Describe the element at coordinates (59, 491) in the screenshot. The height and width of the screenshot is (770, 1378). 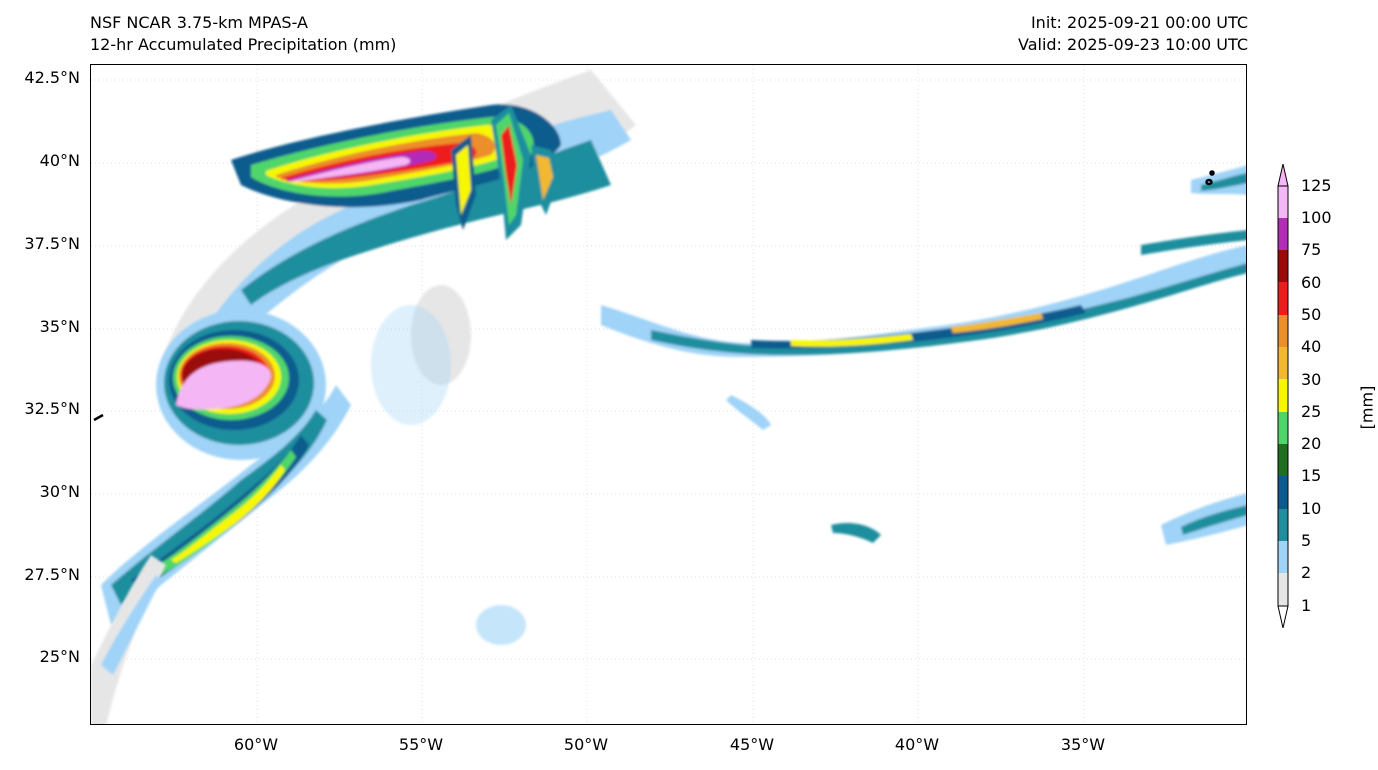
I see `lat-label-30: 30°N` at that location.